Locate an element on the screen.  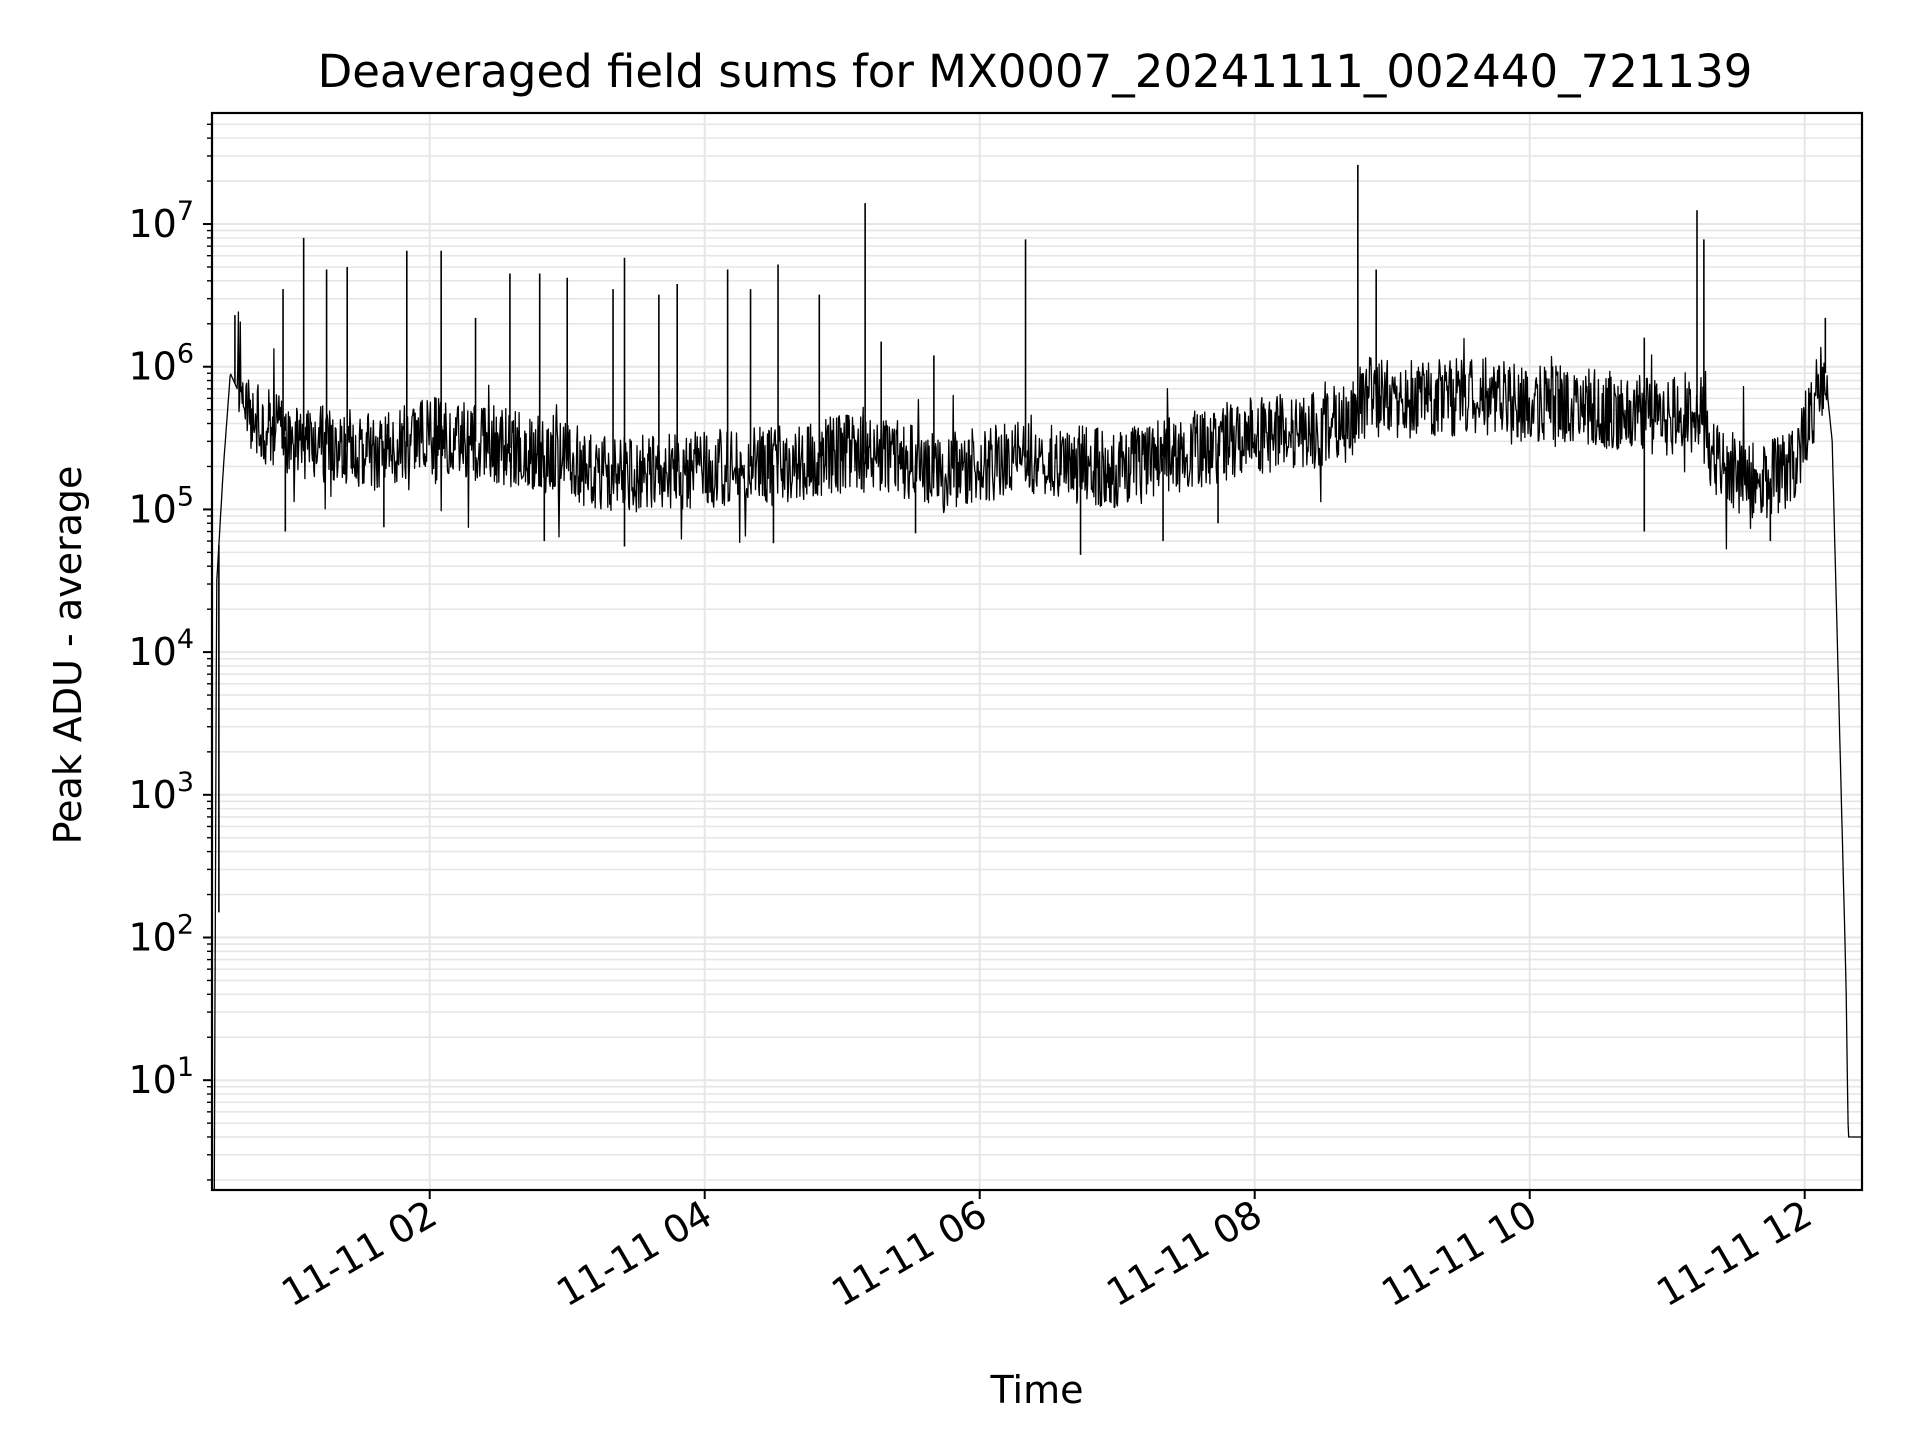
x-tick-label: 11-11 10 is located at coordinates (1459, 1254).